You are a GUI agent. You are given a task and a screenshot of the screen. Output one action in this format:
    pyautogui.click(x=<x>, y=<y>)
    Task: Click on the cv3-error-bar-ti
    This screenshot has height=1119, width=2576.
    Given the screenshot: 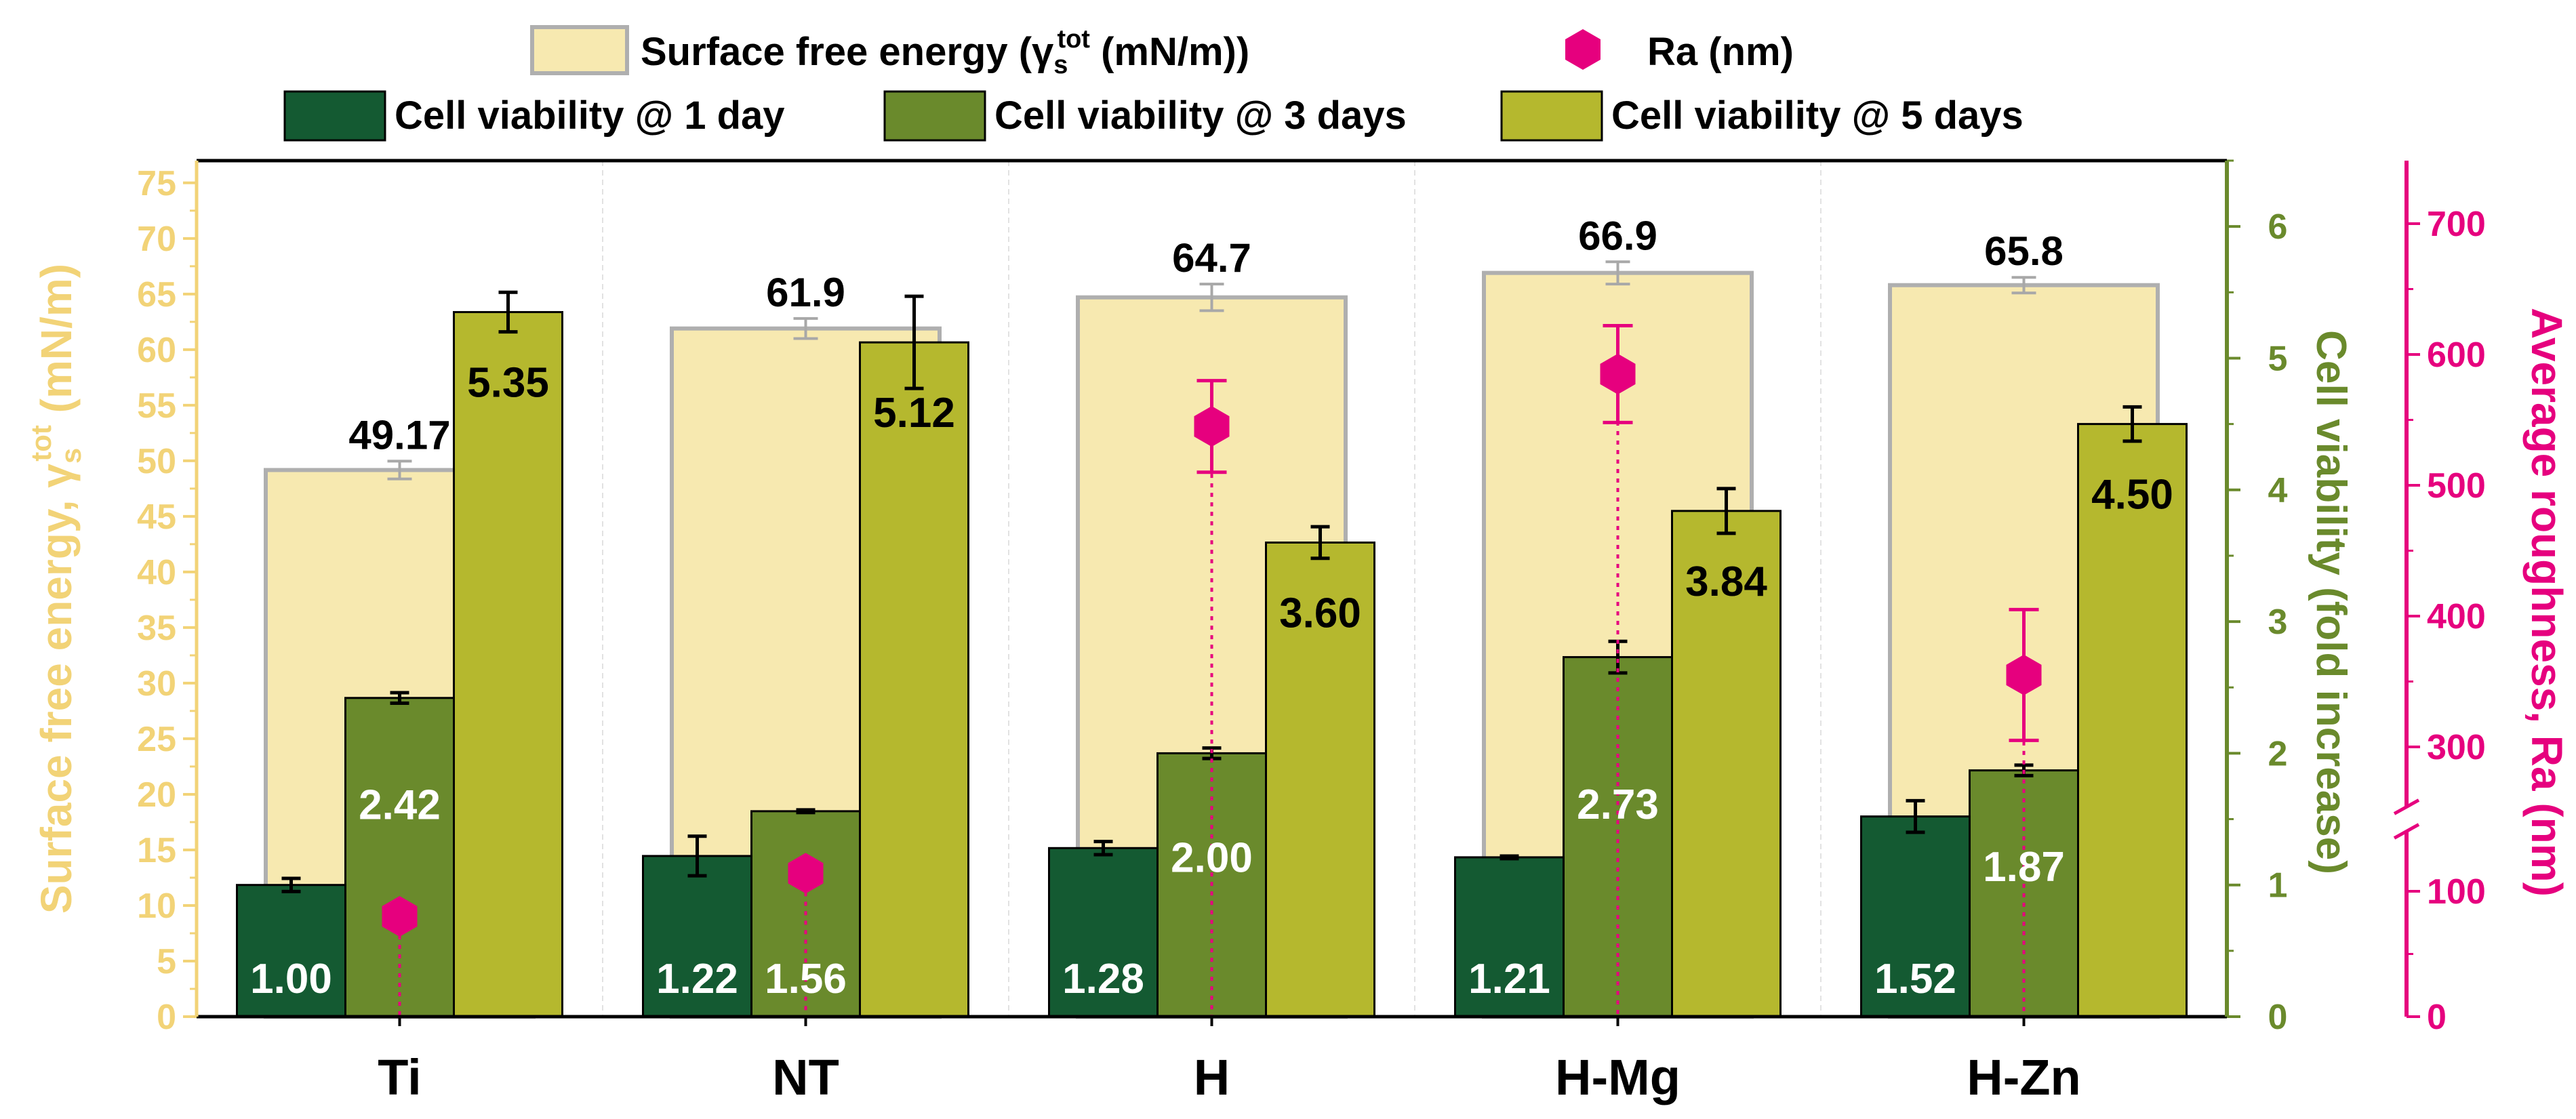 What is the action you would take?
    pyautogui.click(x=399, y=699)
    